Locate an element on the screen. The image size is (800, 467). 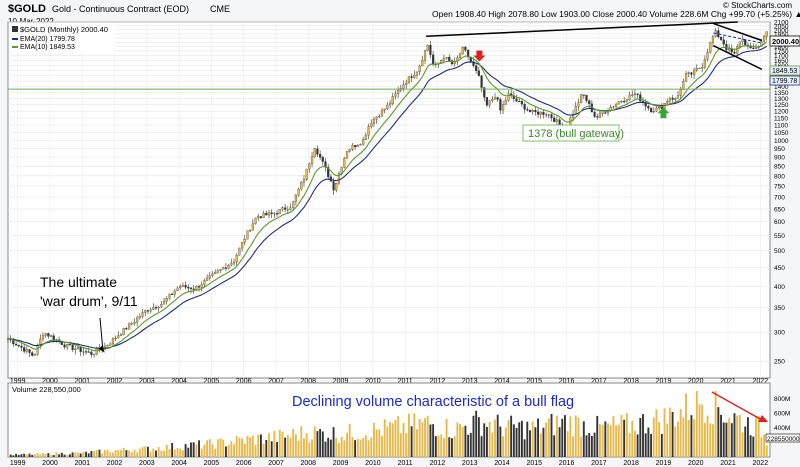
volume-year-tick-label: 2011 is located at coordinates (405, 463).